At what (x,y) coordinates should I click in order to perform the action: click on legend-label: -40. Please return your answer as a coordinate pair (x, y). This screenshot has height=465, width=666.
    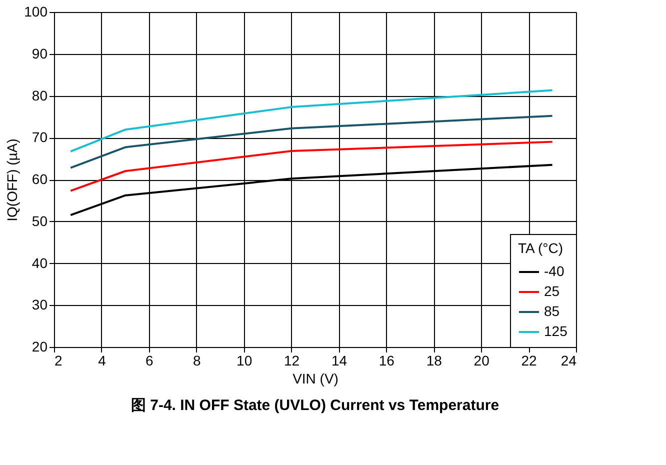
    Looking at the image, I should click on (554, 271).